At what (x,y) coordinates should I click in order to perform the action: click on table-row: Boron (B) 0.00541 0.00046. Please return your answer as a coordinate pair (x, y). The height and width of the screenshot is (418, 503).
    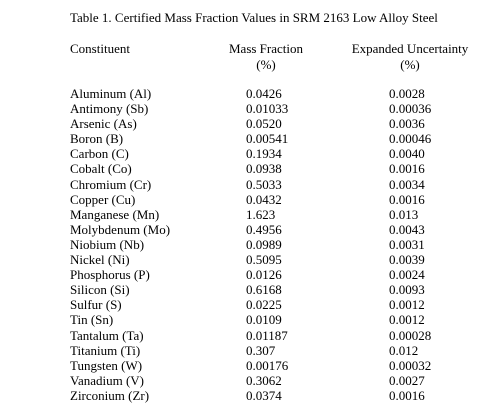
    Looking at the image, I should click on (251, 138).